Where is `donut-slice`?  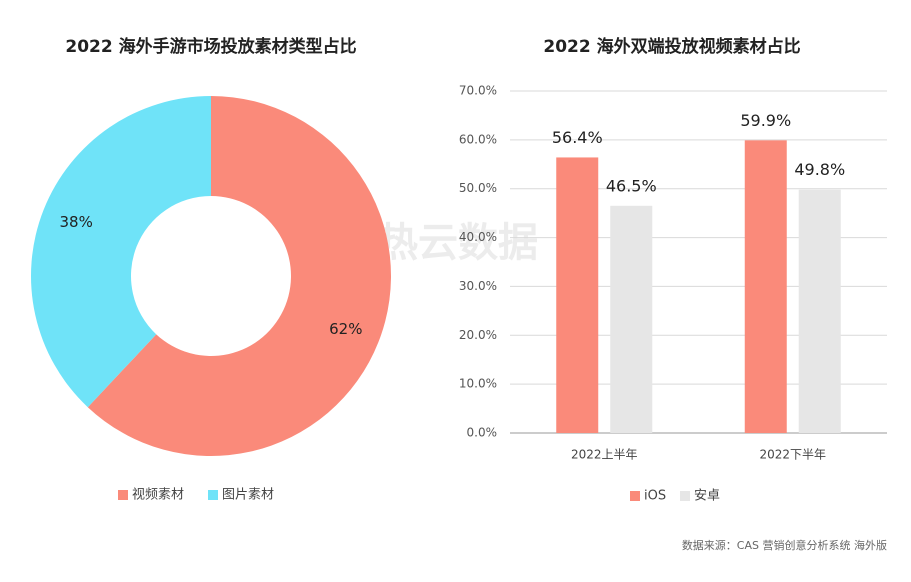
donut-slice is located at coordinates (121, 251).